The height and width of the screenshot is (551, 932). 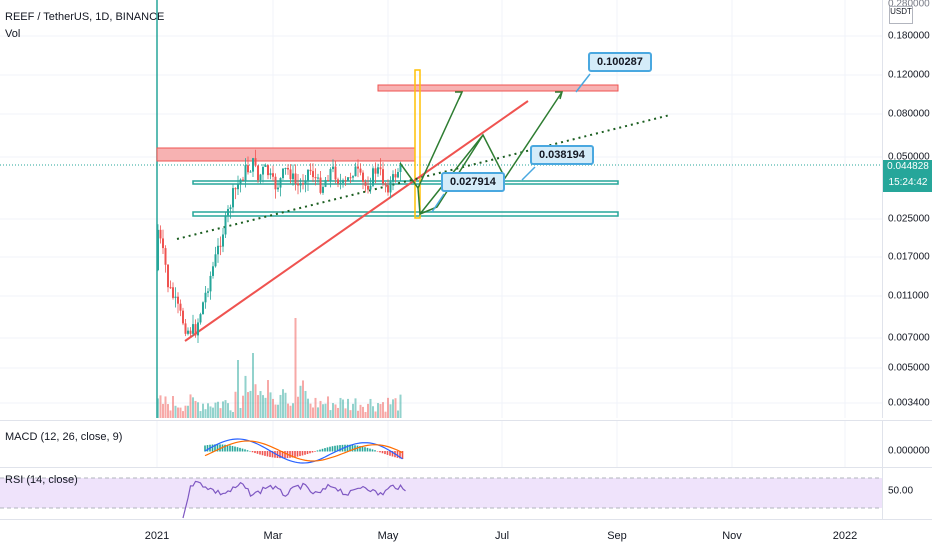 I want to click on dotted-trend-line, so click(x=423, y=177).